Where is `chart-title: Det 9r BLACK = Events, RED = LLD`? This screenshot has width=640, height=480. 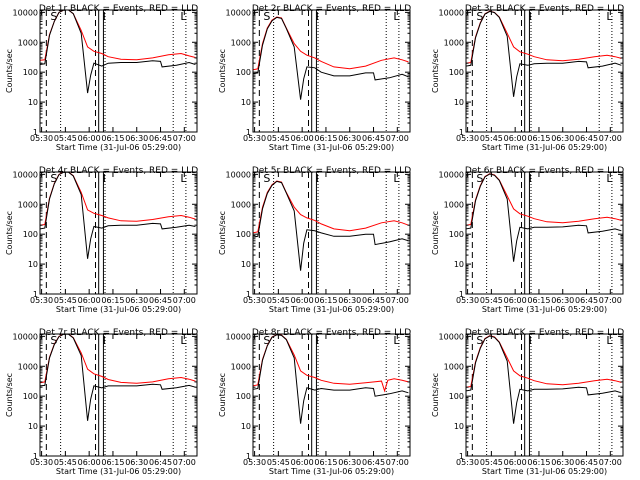 chart-title: Det 9r BLACK = Events, RED = LLD is located at coordinates (544, 333).